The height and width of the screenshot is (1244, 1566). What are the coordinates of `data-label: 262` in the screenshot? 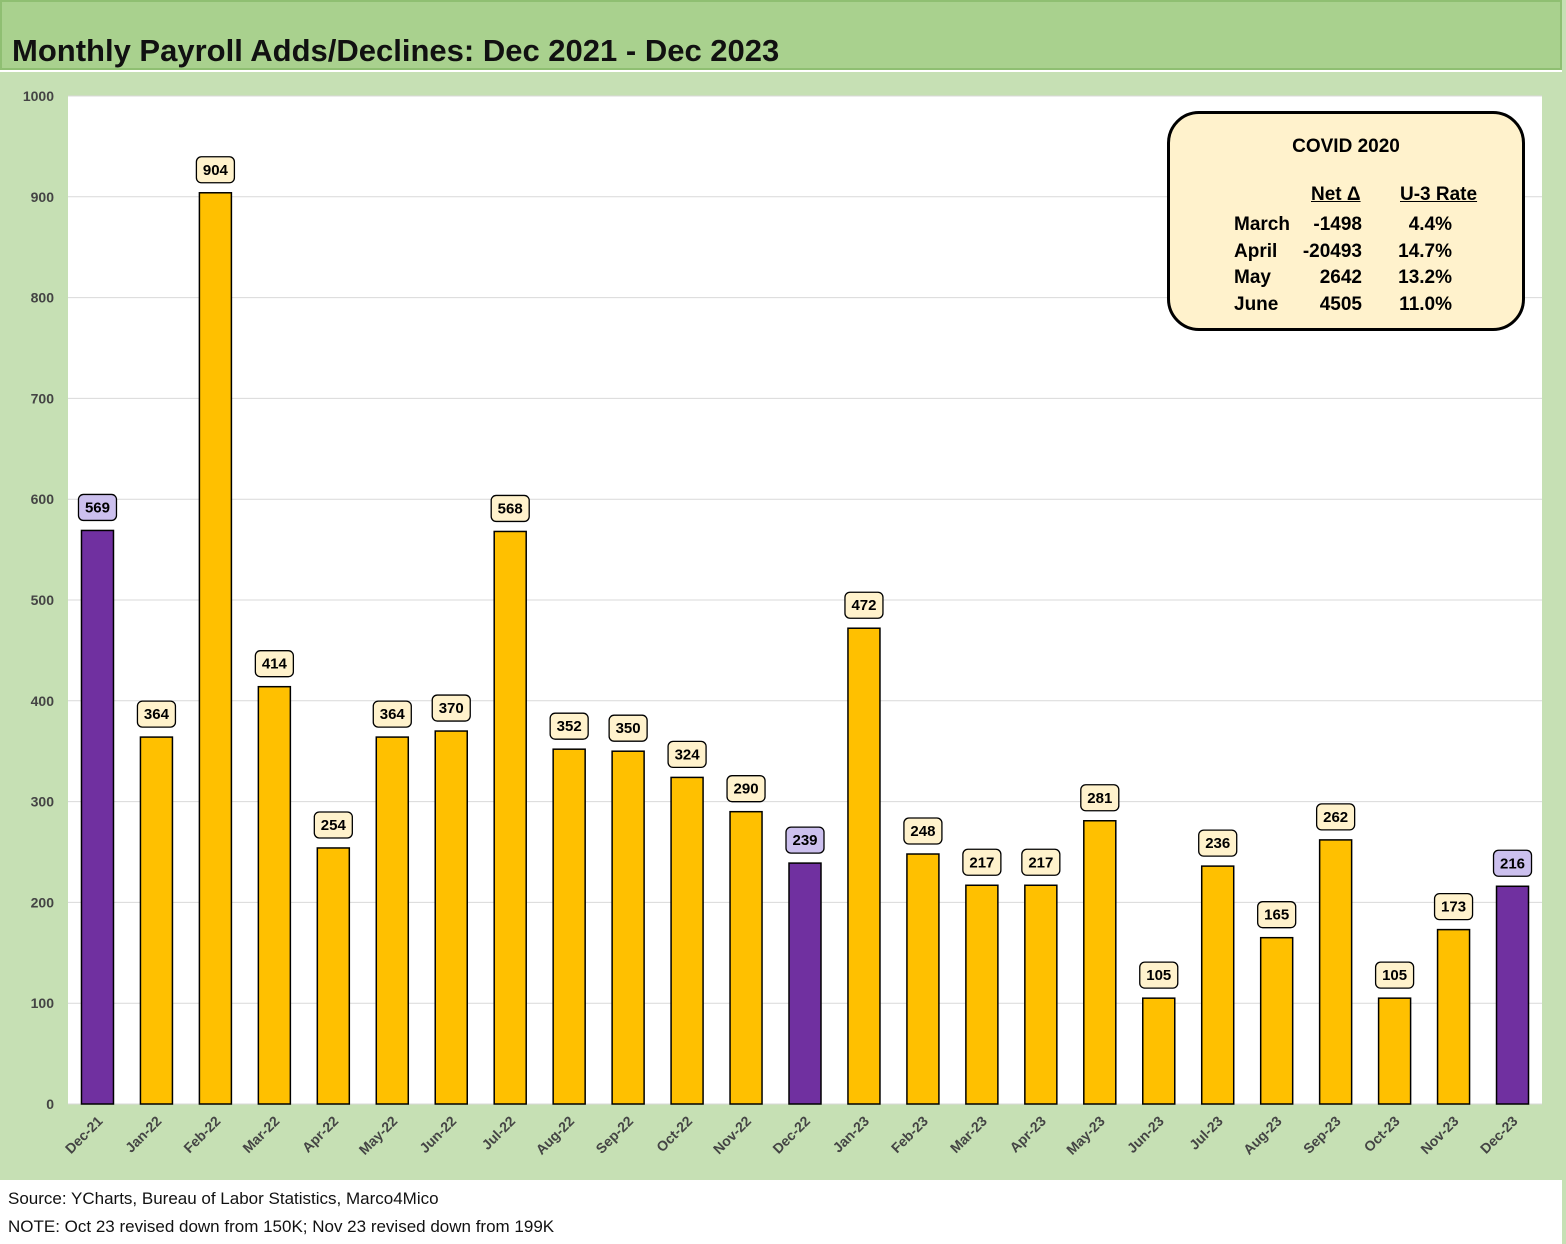 It's located at (1335, 817).